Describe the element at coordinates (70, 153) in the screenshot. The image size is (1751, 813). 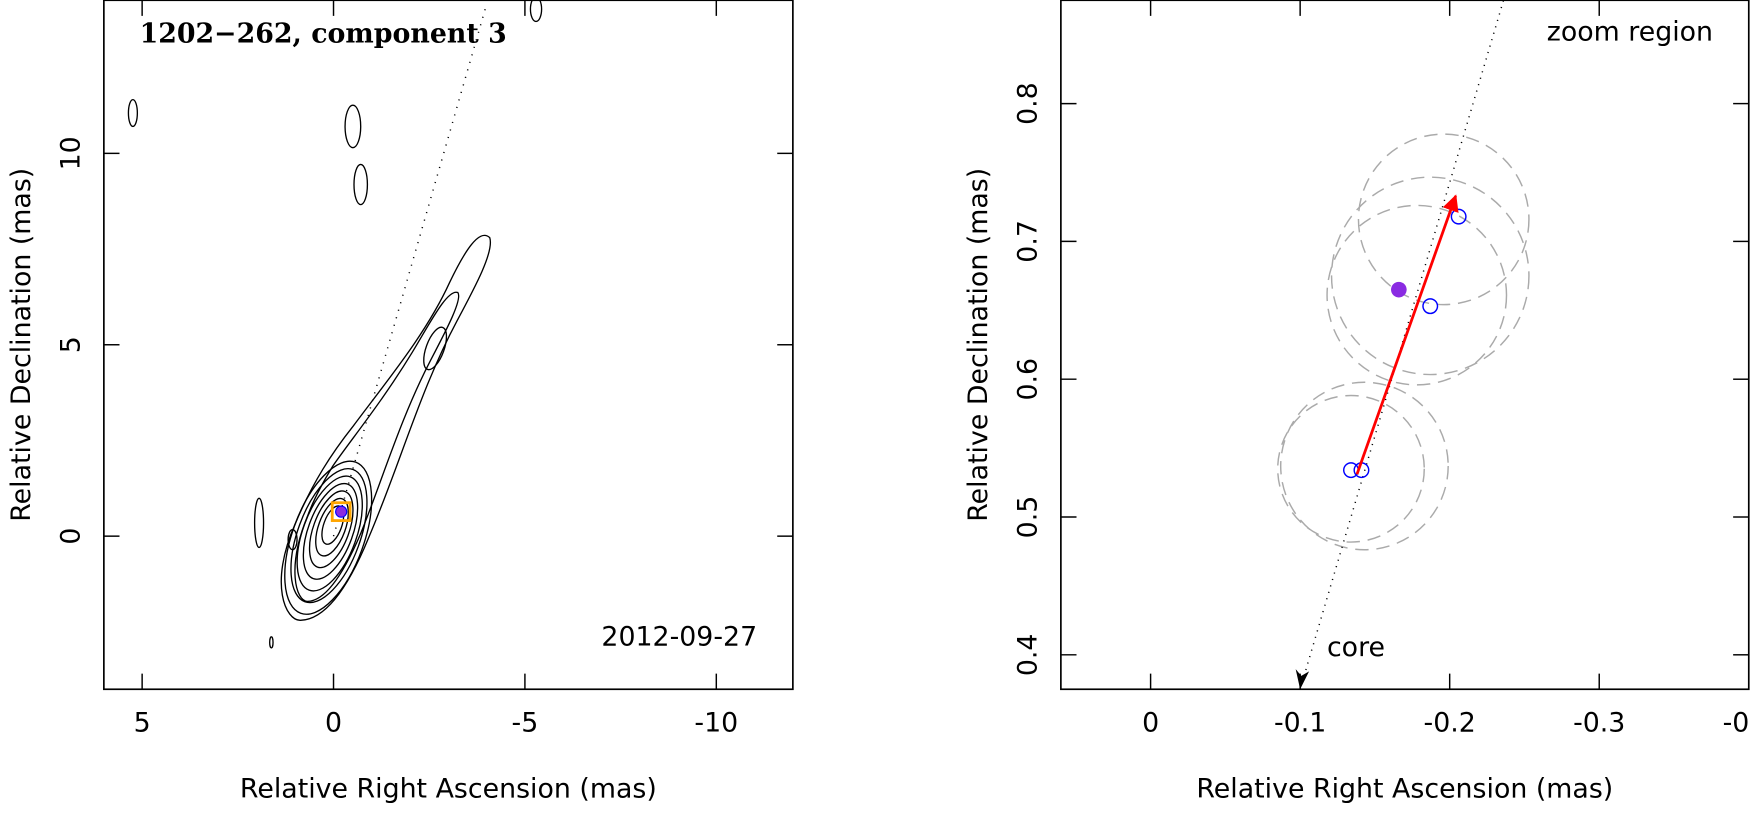
I see `y-tick-label: 10` at that location.